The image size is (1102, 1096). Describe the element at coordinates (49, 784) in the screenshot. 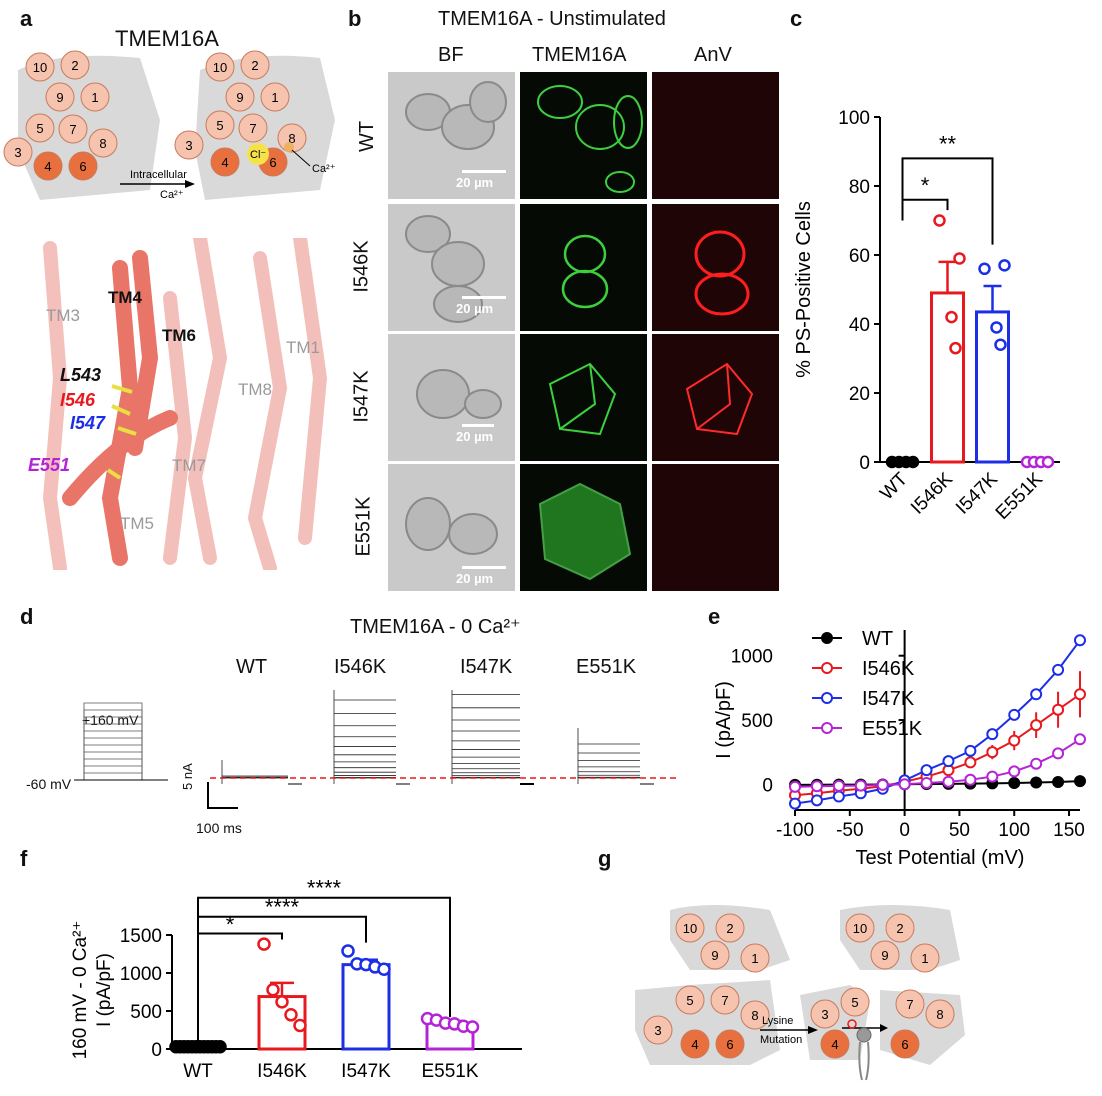

I see `voltage-bottom-label: -60 mV` at that location.